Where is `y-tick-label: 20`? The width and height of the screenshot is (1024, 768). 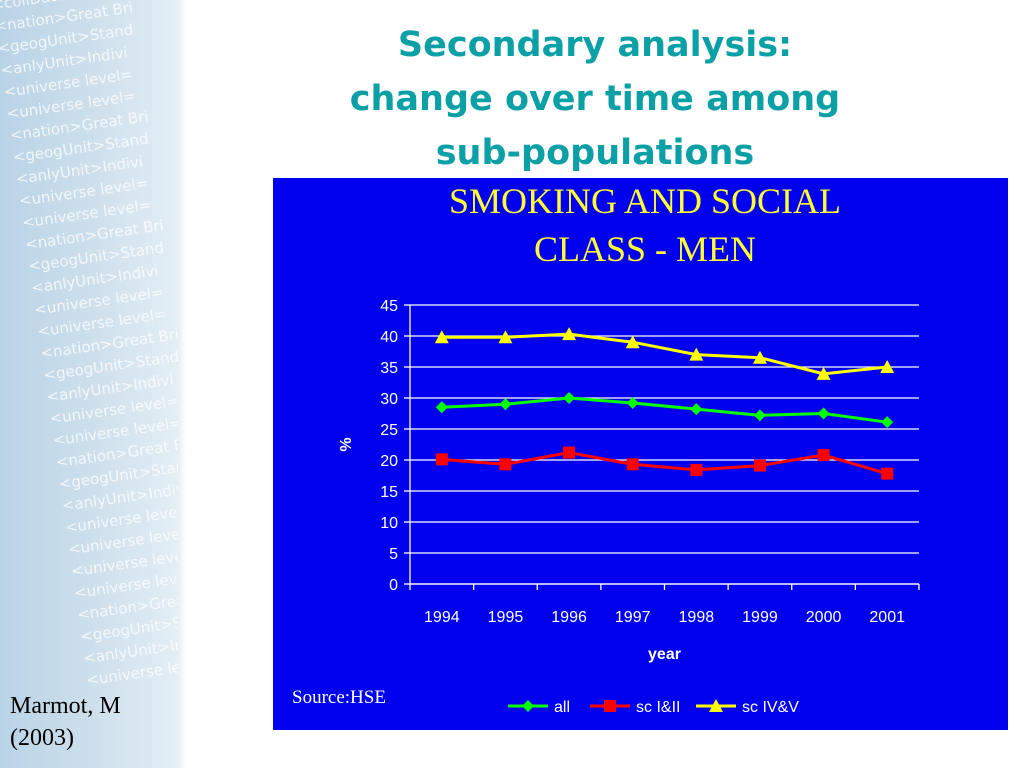 y-tick-label: 20 is located at coordinates (389, 461).